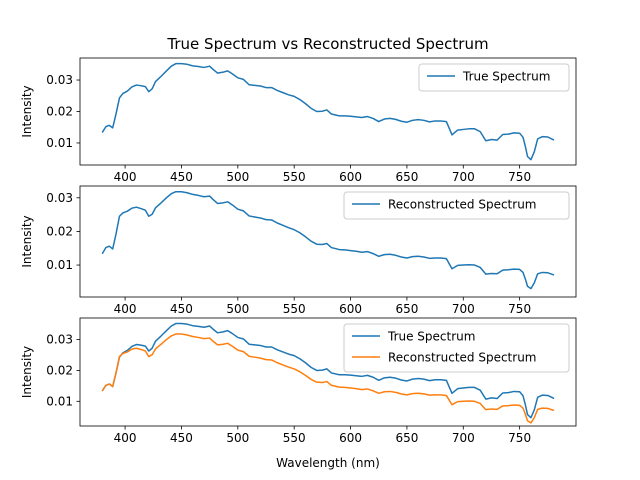  What do you see at coordinates (462, 358) in the screenshot?
I see `legend-label-2: Reconstructed Spectrum` at bounding box center [462, 358].